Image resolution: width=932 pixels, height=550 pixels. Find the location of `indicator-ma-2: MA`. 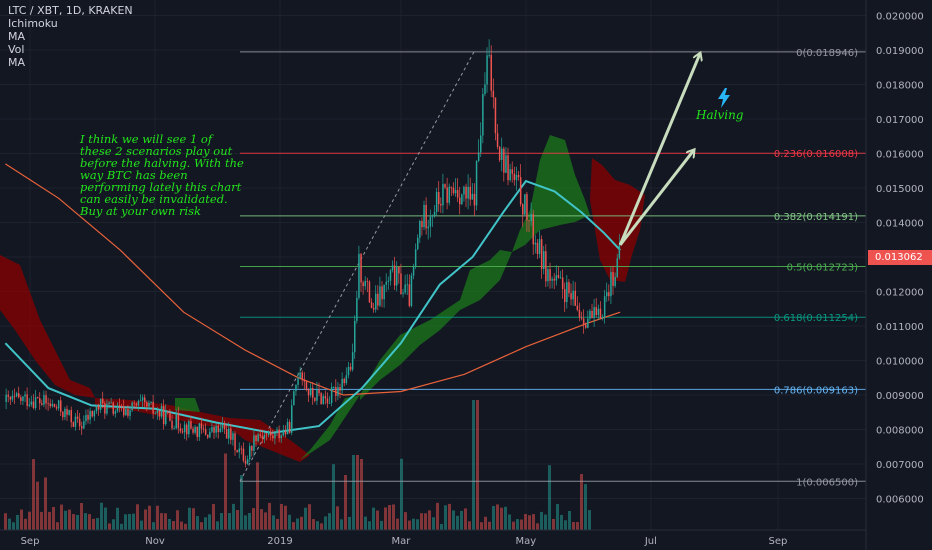

indicator-ma-2: MA is located at coordinates (17, 62).